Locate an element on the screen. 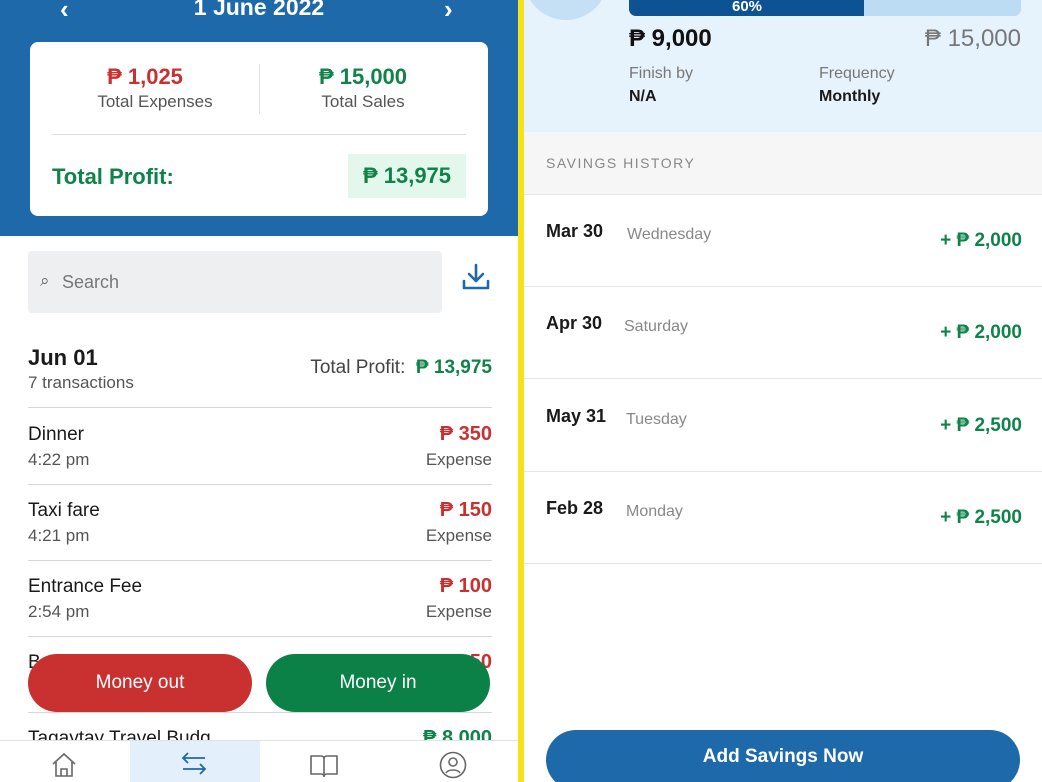 Image resolution: width=1042 pixels, height=782 pixels. transaction-amount: ₱ 100 is located at coordinates (465, 586).